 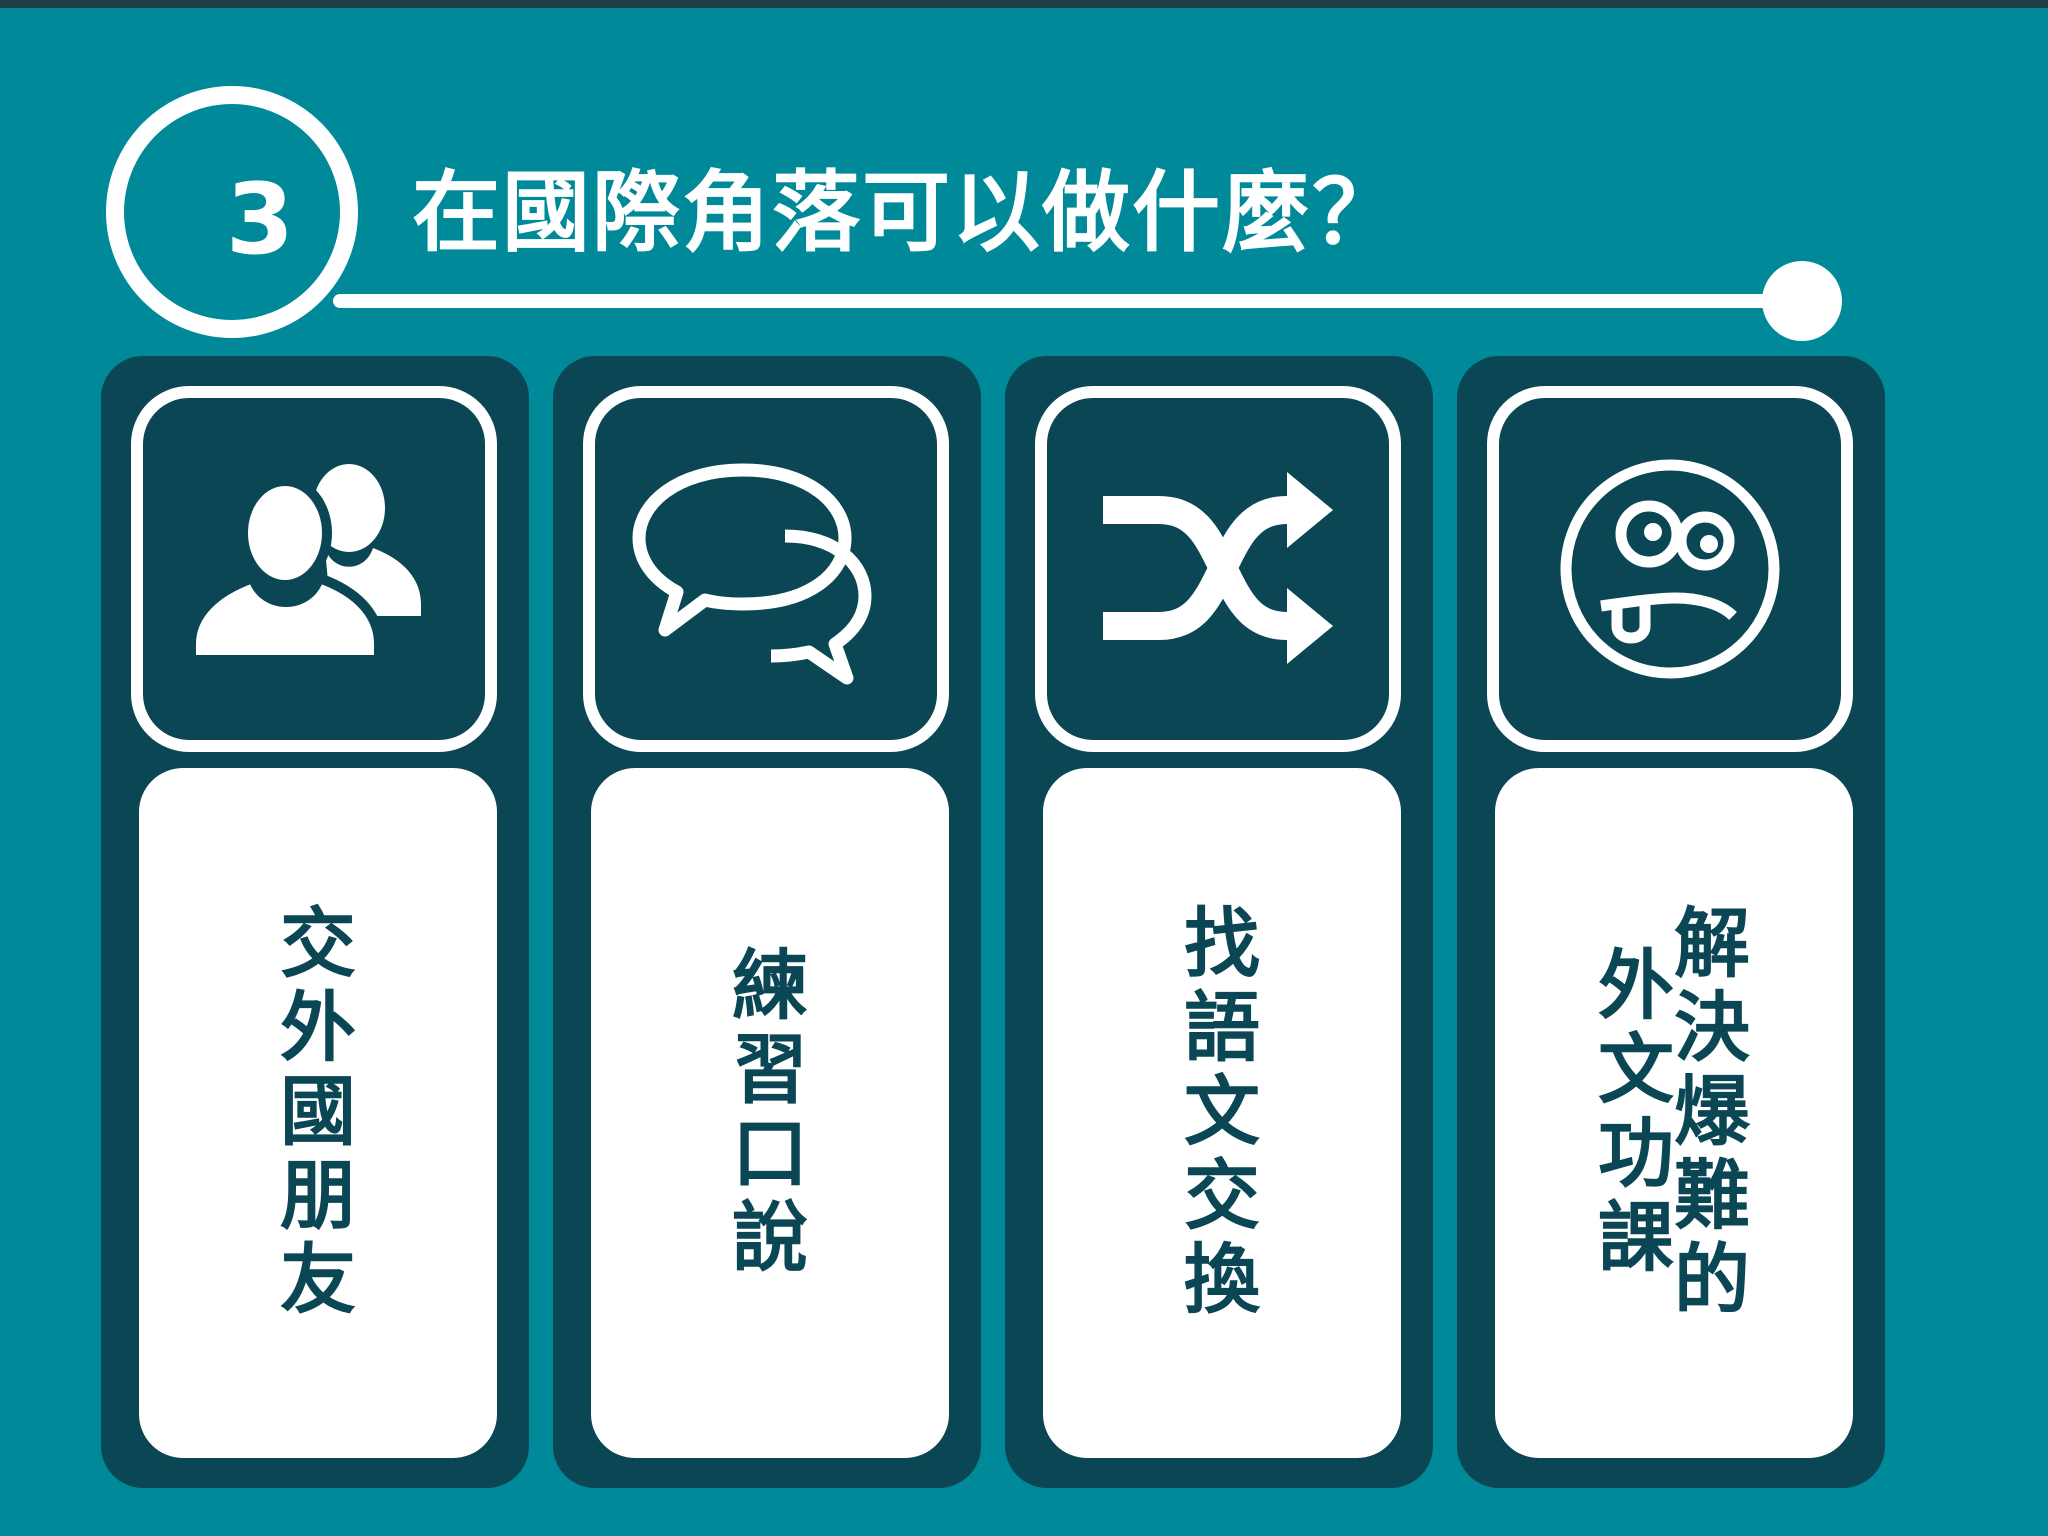 I want to click on card-label: 交外國朋友, so click(x=318, y=1111).